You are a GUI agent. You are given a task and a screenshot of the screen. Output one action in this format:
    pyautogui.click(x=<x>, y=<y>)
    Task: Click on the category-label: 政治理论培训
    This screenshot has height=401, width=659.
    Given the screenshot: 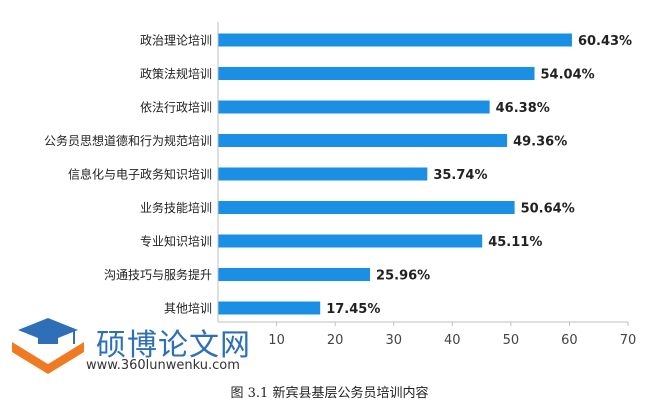 What is the action you would take?
    pyautogui.click(x=176, y=40)
    